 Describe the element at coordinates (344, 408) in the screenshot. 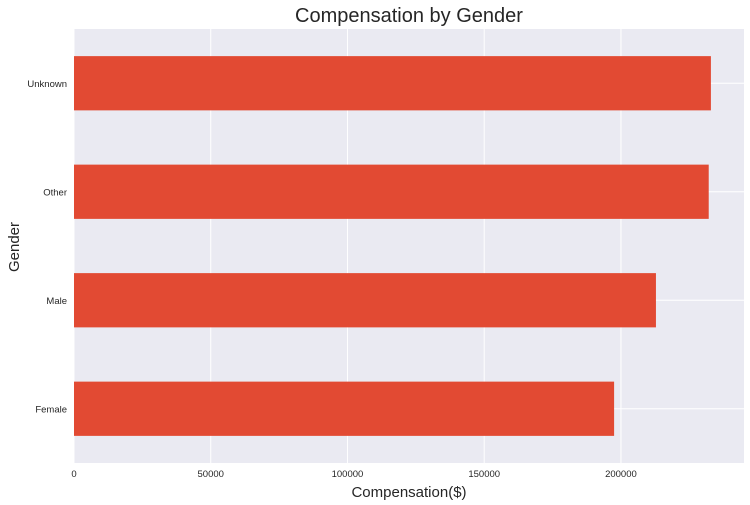

I see `bar-female` at that location.